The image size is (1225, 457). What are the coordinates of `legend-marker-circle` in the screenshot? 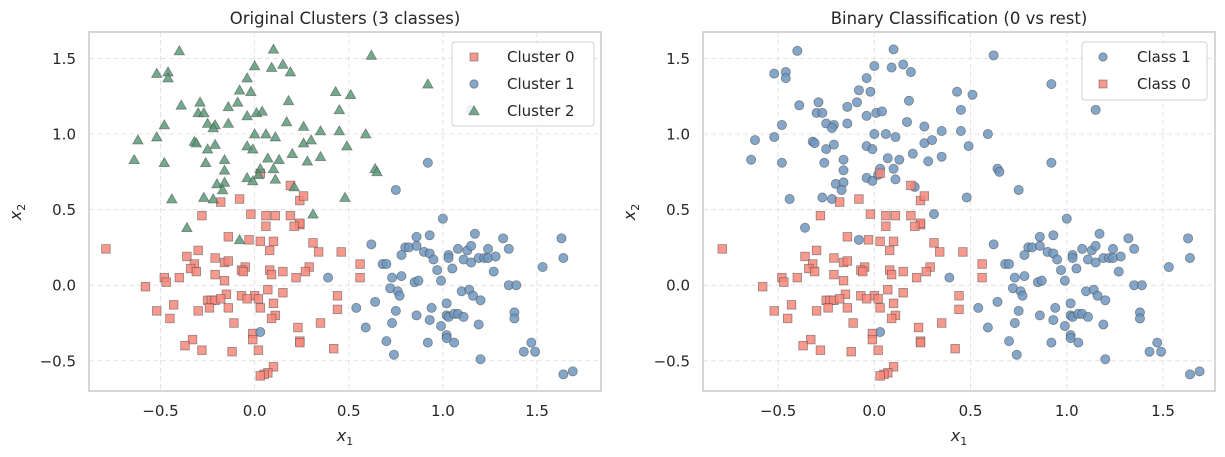 It's located at (1103, 57).